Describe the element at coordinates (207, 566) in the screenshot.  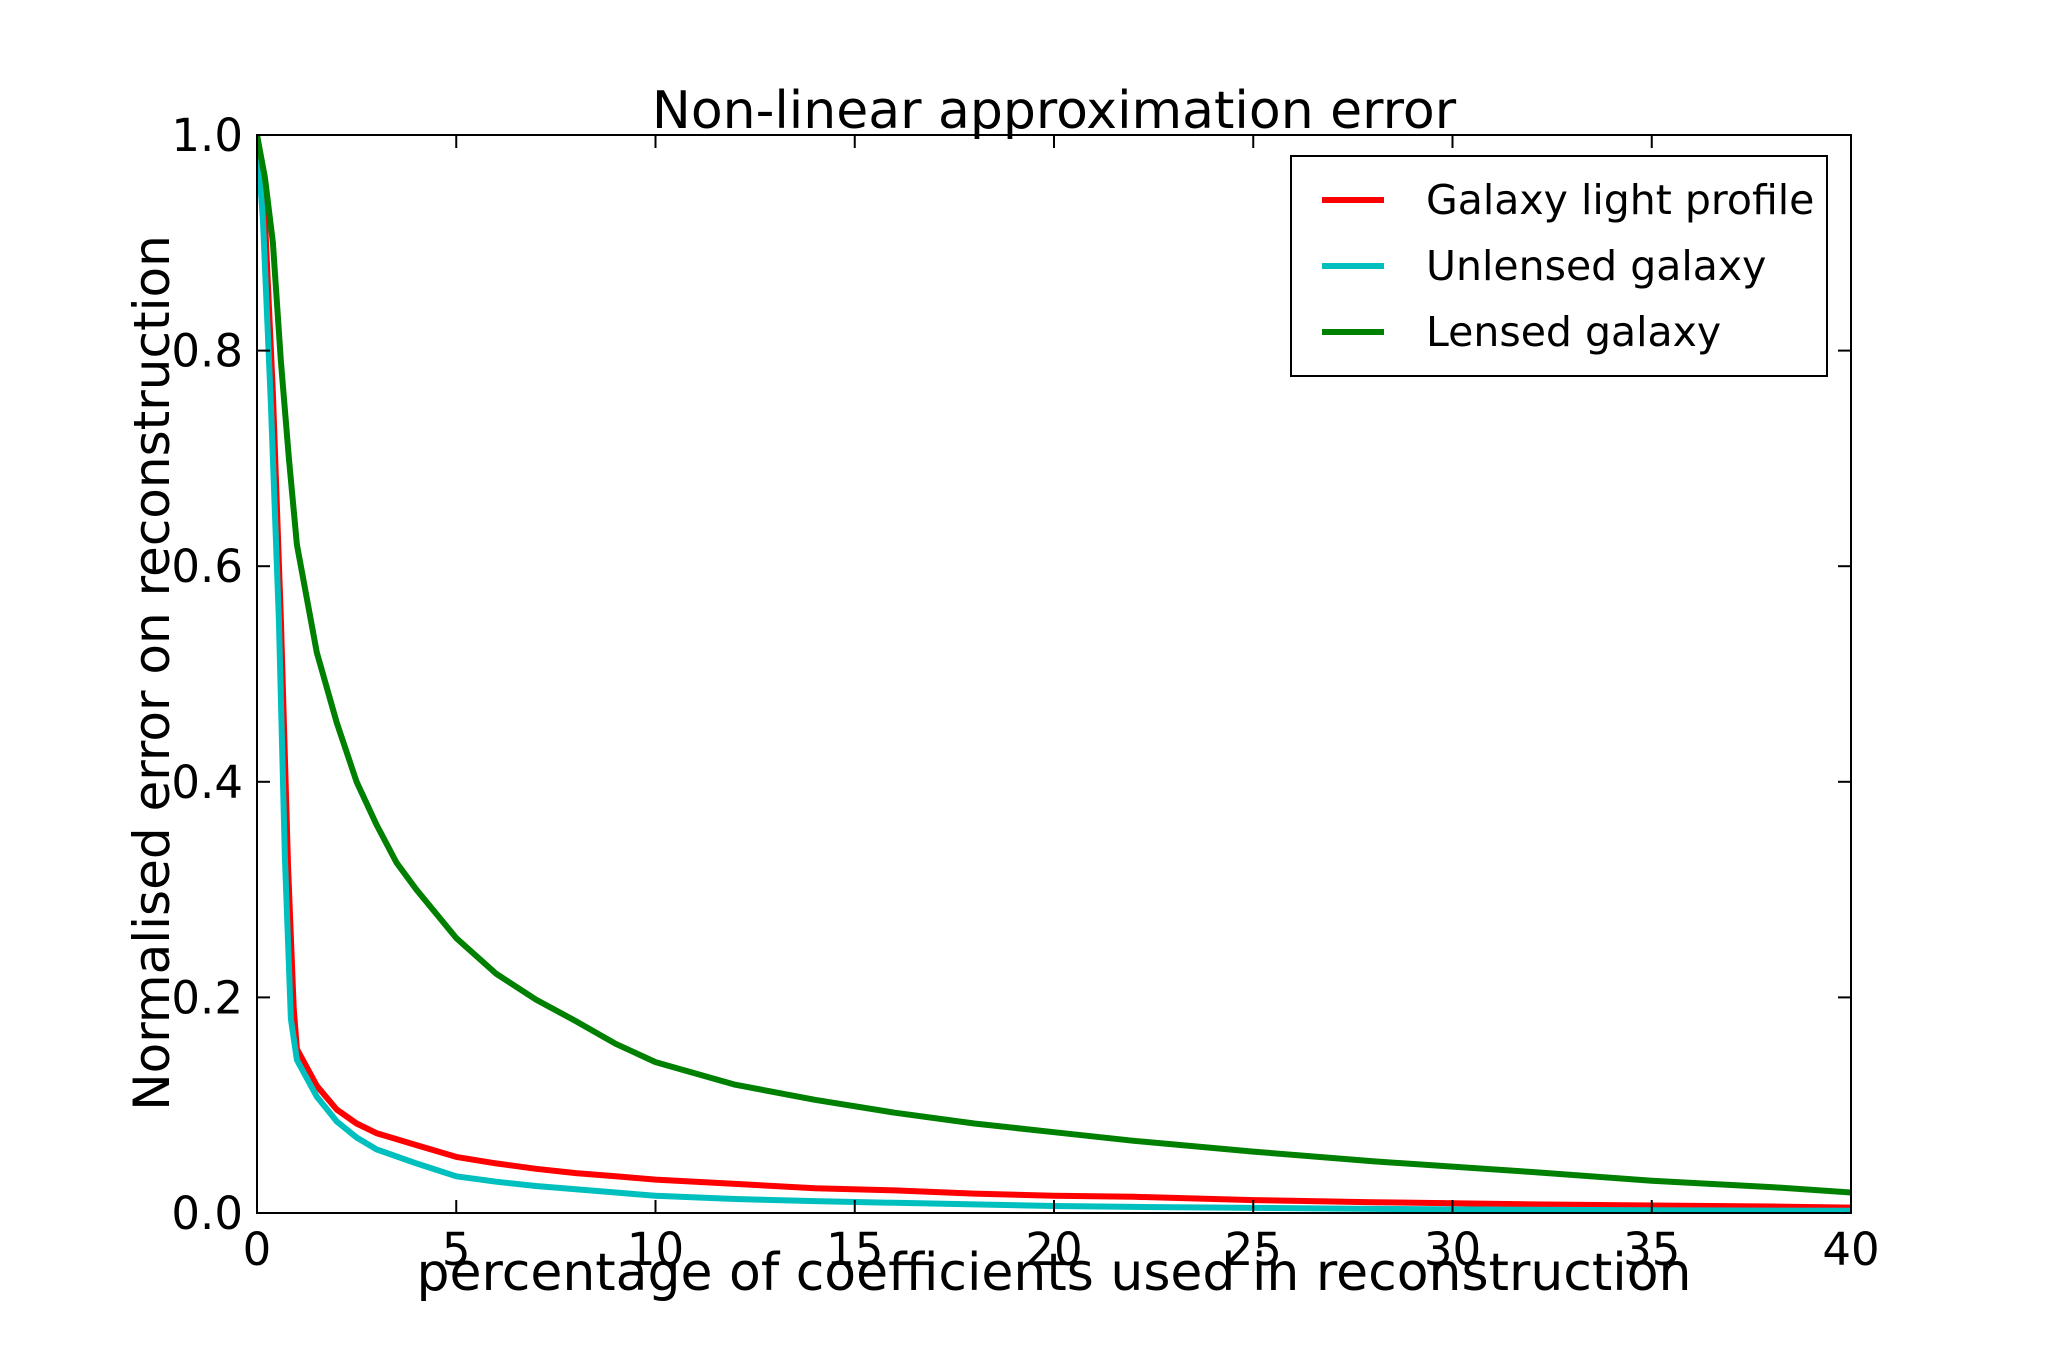
I see `y-tick-label: 0.6` at that location.